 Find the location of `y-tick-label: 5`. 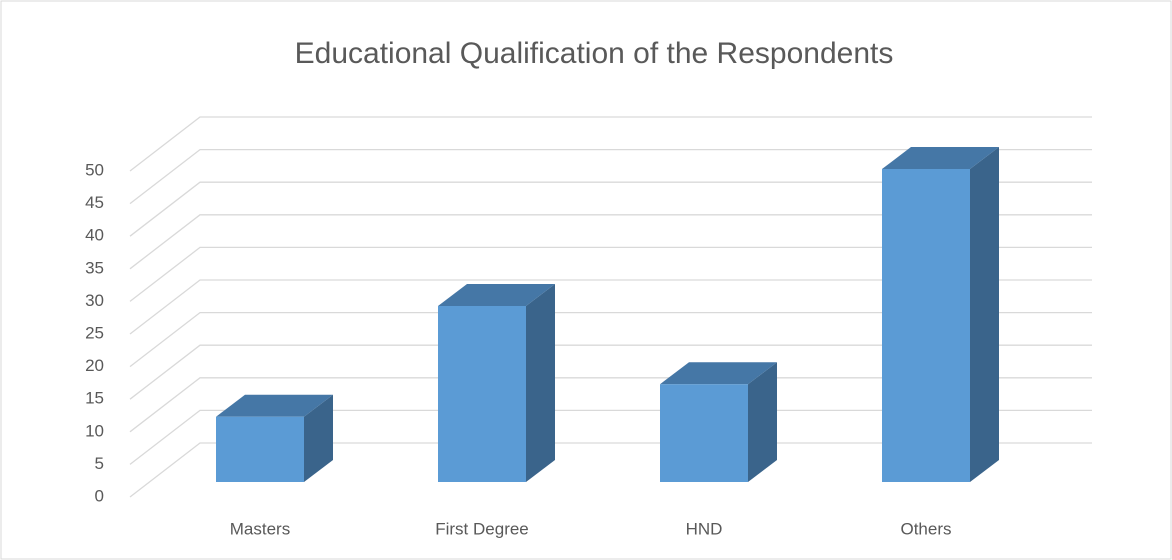

y-tick-label: 5 is located at coordinates (99, 463).